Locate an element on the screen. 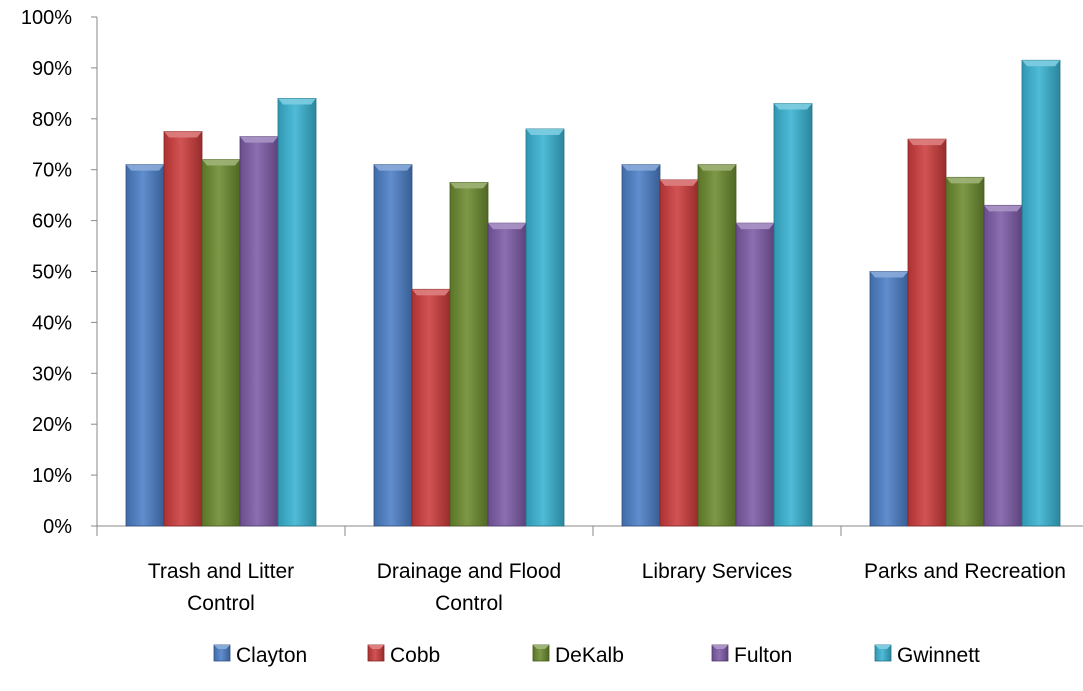 Image resolution: width=1083 pixels, height=691 pixels. legend-item-fulton: Fulton is located at coordinates (751, 655).